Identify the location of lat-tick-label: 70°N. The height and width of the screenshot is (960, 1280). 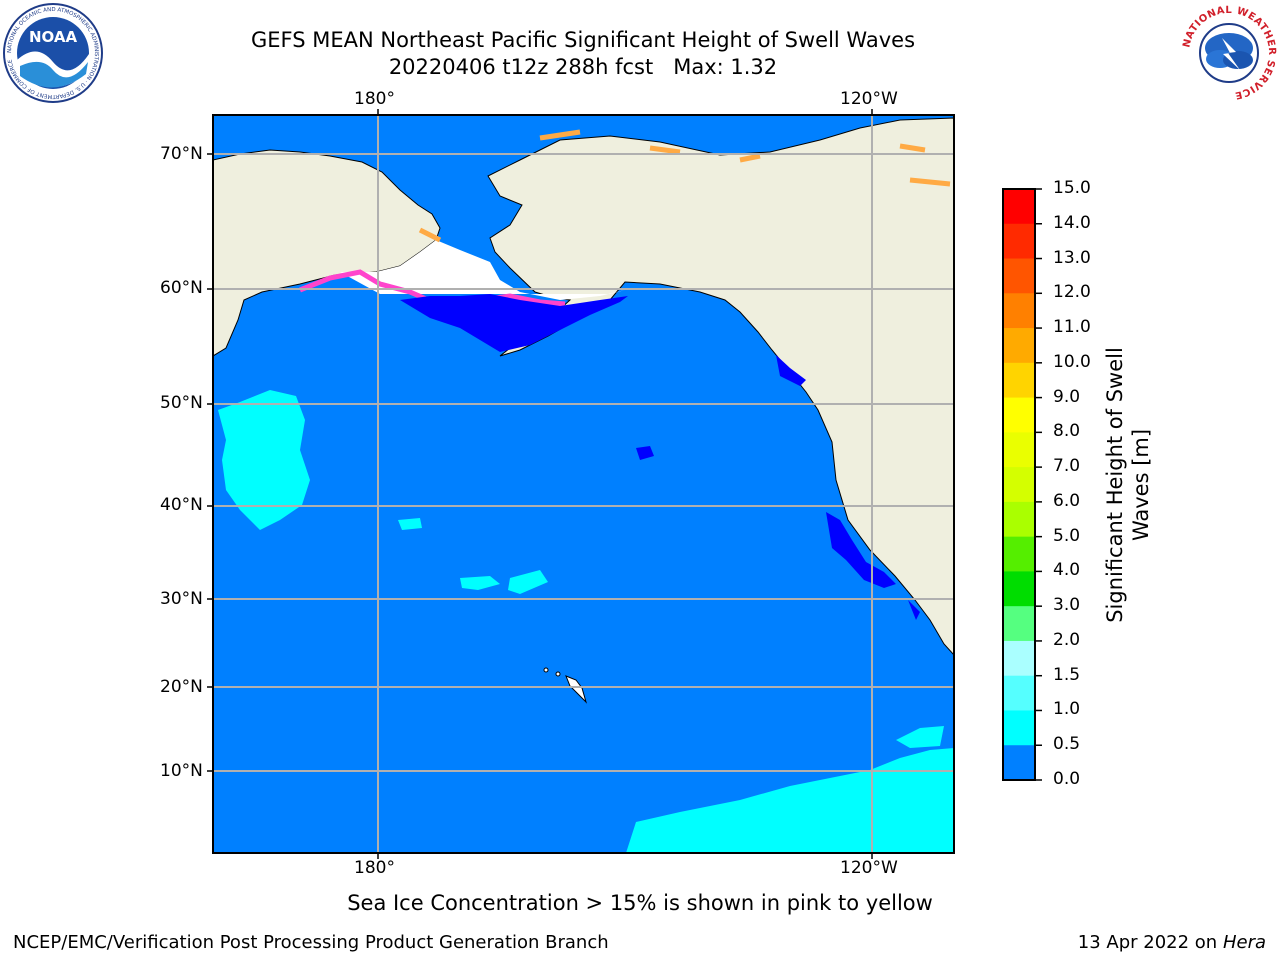
(181, 154).